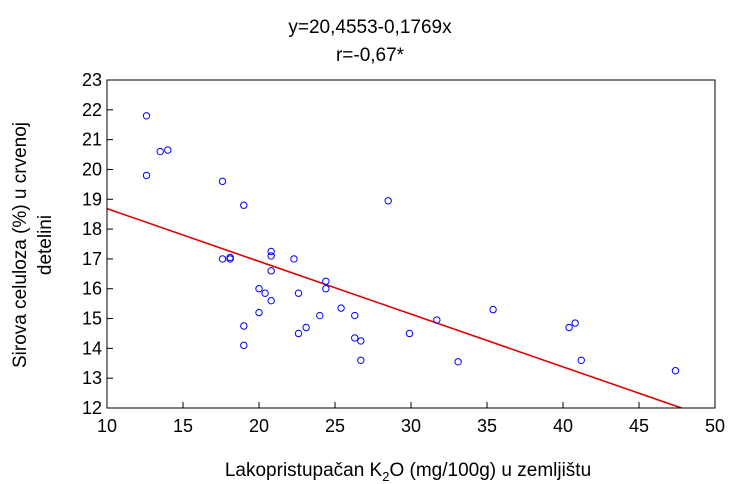  Describe the element at coordinates (92, 229) in the screenshot. I see `y-tick-label: 18` at that location.